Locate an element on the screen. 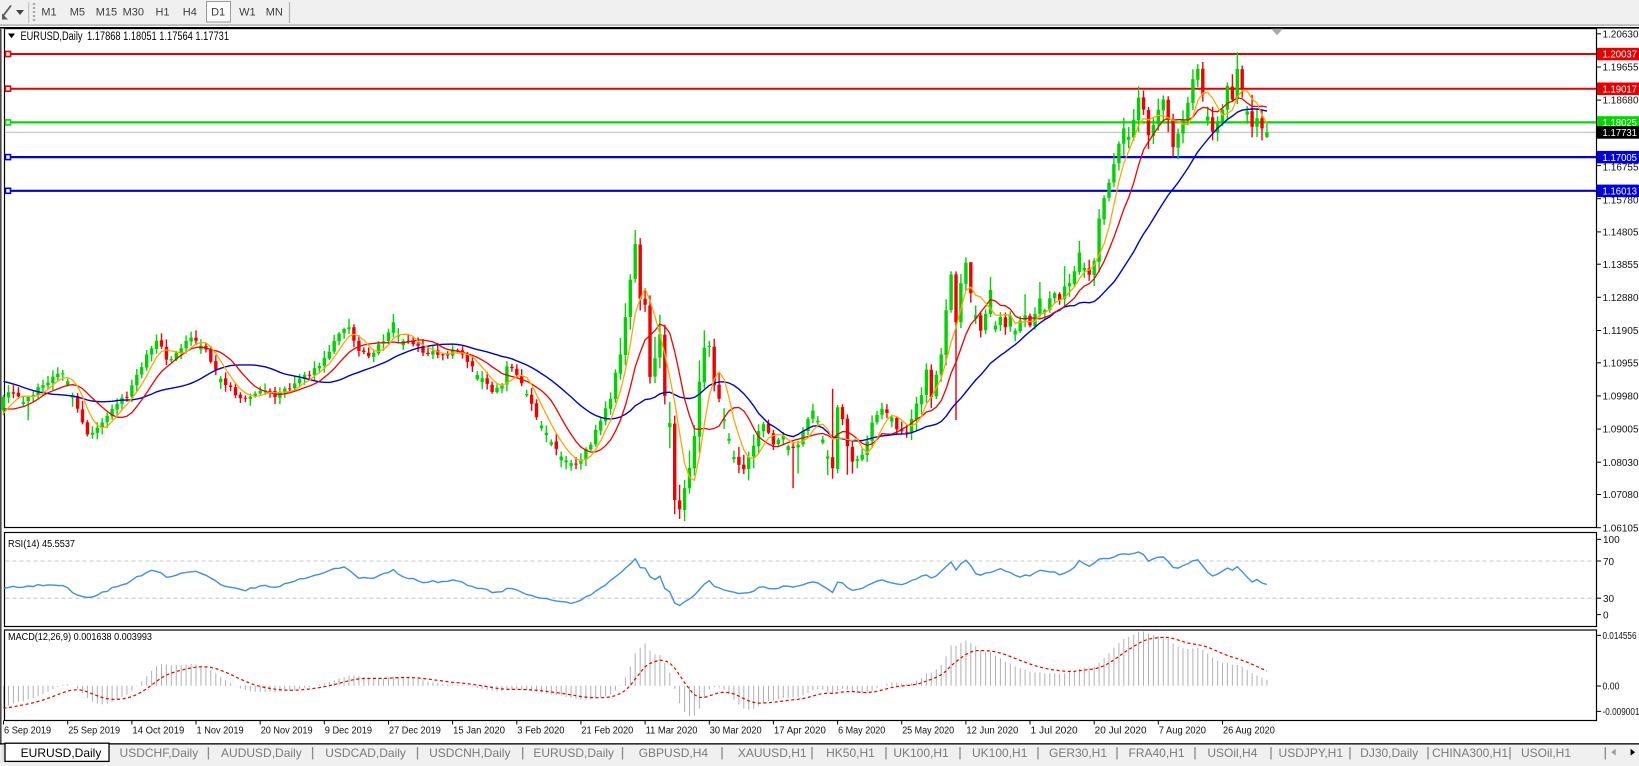 Image resolution: width=1639 pixels, height=766 pixels. svg-text: -0.009001 is located at coordinates (1621, 712).